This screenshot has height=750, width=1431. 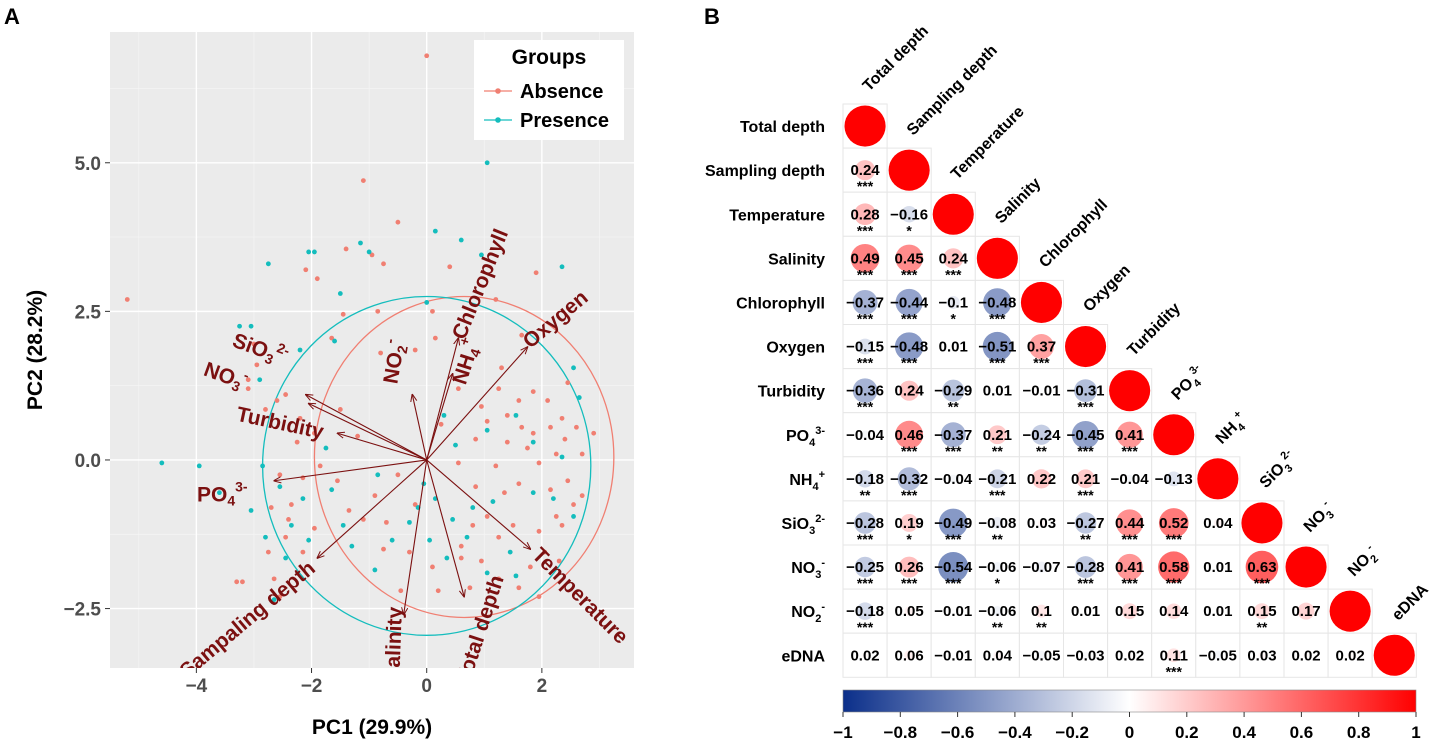 I want to click on correlation-value: −0.45, so click(x=1086, y=435).